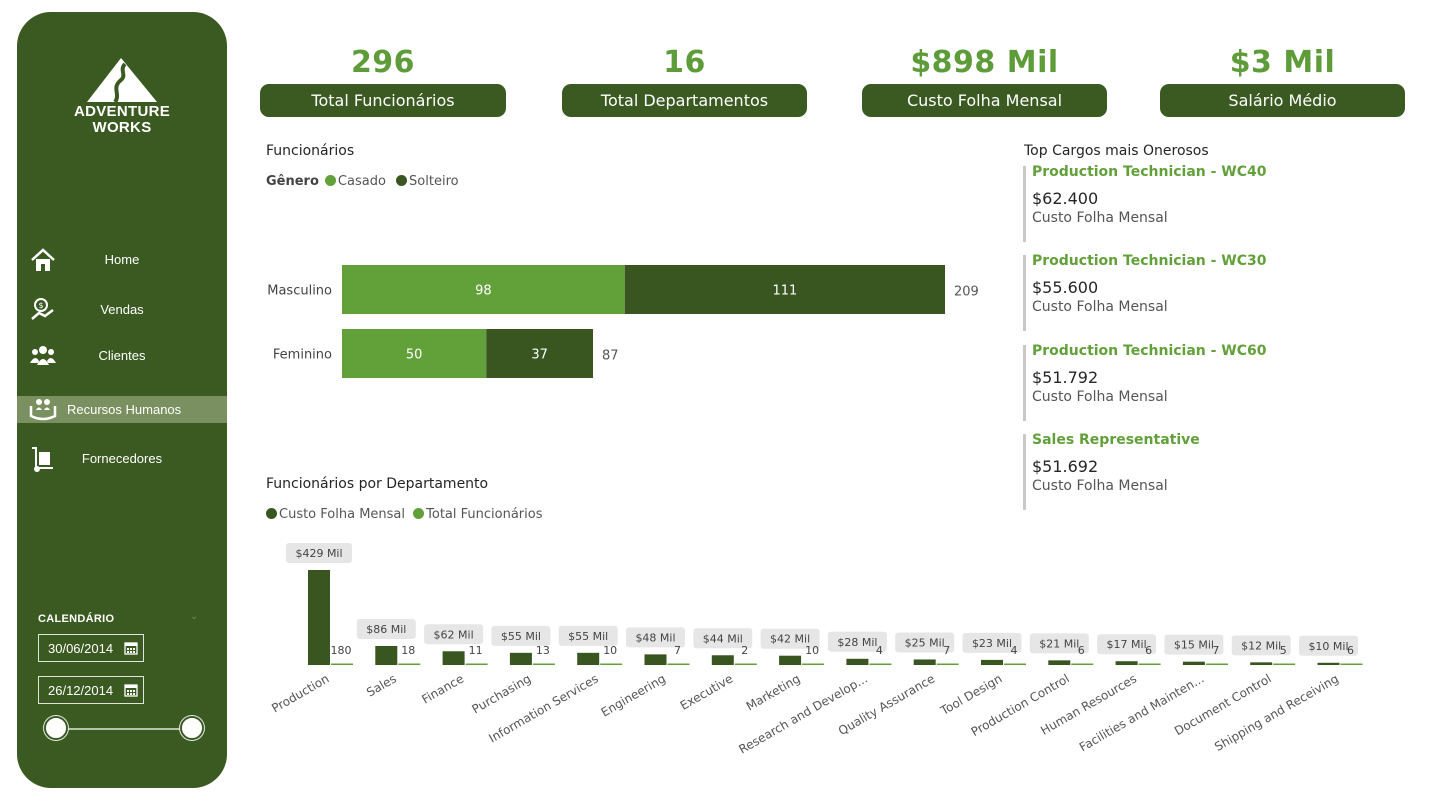 This screenshot has width=1437, height=806. Describe the element at coordinates (677, 650) in the screenshot. I see `employees-data-label: 7` at that location.